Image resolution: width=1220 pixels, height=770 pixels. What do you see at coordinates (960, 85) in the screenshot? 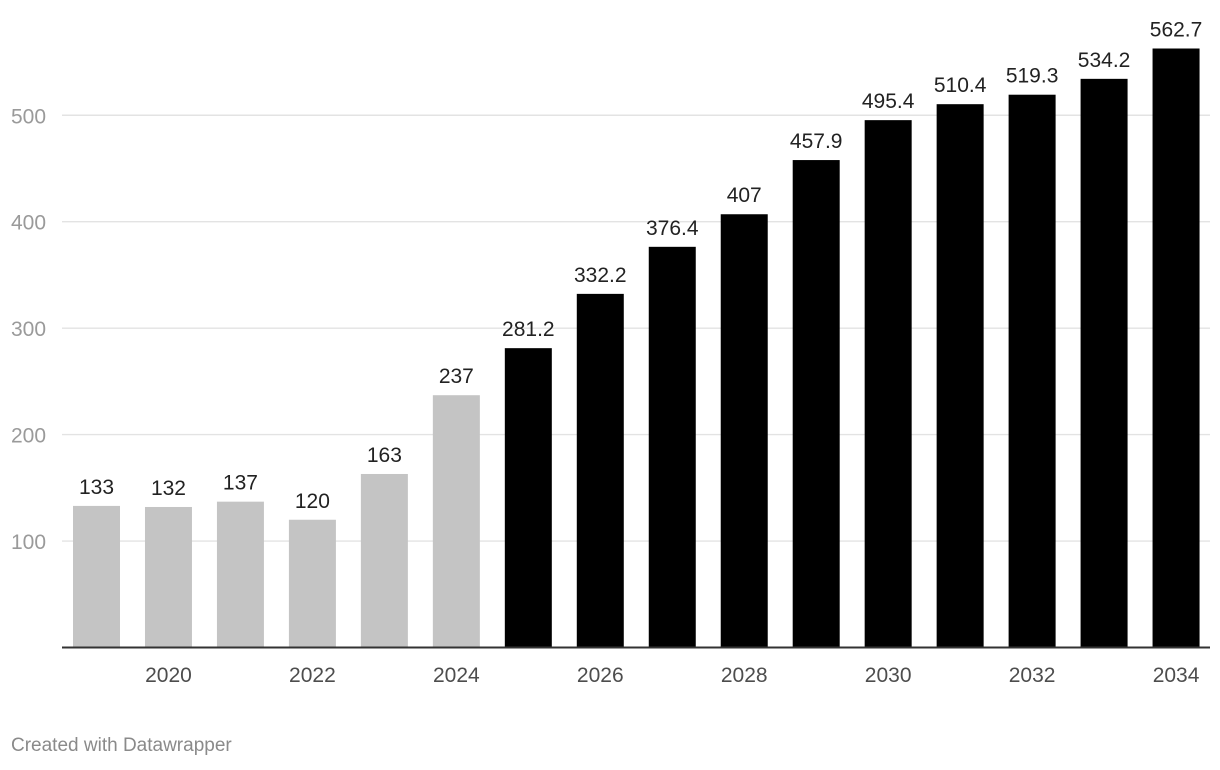
I see `value-label-2031: 510.4` at bounding box center [960, 85].